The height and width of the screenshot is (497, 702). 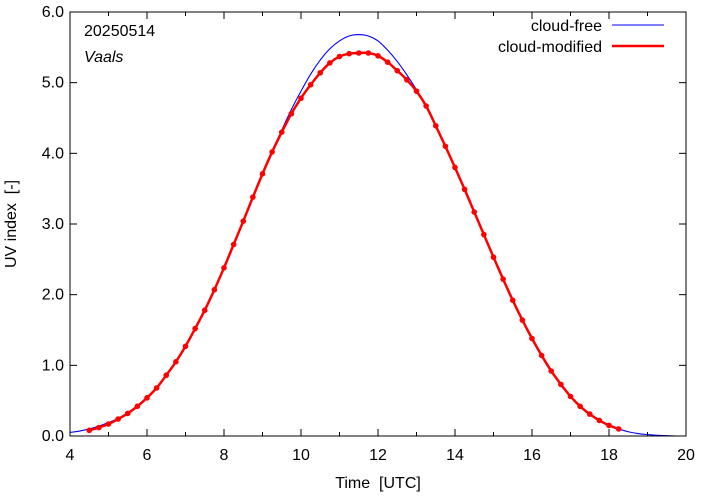 What do you see at coordinates (70, 455) in the screenshot?
I see `x-tick-label: 4` at bounding box center [70, 455].